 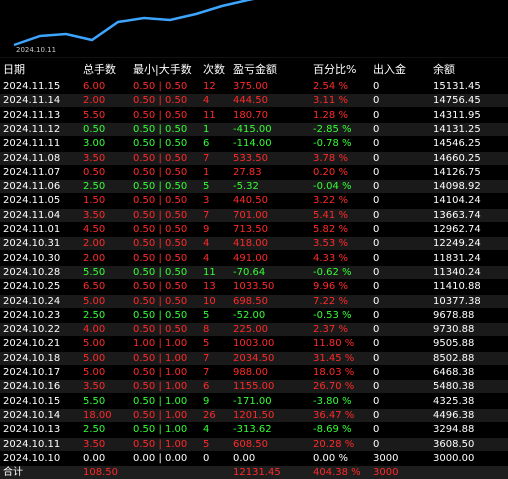 What do you see at coordinates (206, 129) in the screenshot?
I see `row-count: 1` at bounding box center [206, 129].